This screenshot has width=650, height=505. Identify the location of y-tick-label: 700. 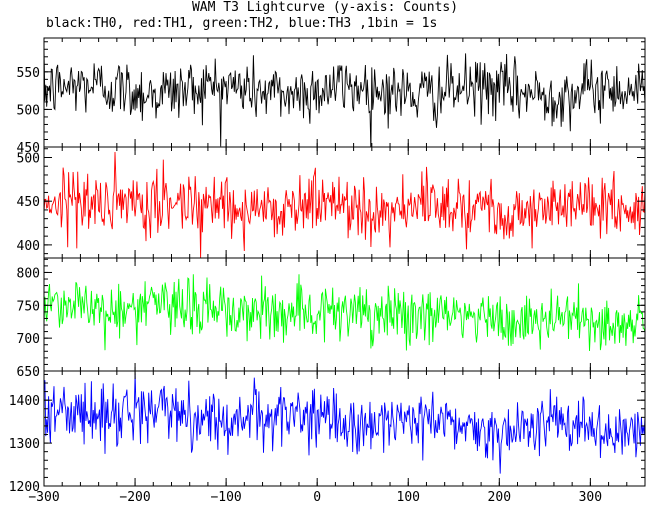
(28, 339).